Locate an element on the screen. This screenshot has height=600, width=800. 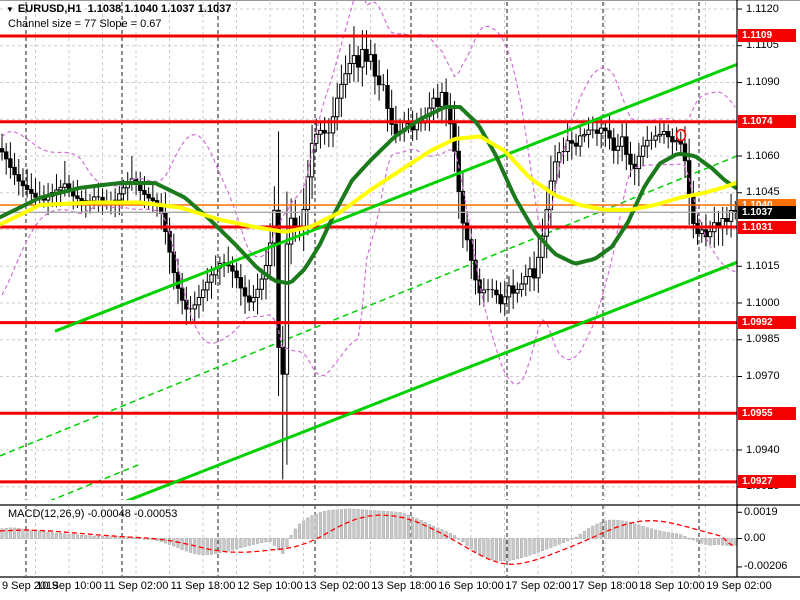
price-axis-label: 1.1045 is located at coordinates (763, 192).